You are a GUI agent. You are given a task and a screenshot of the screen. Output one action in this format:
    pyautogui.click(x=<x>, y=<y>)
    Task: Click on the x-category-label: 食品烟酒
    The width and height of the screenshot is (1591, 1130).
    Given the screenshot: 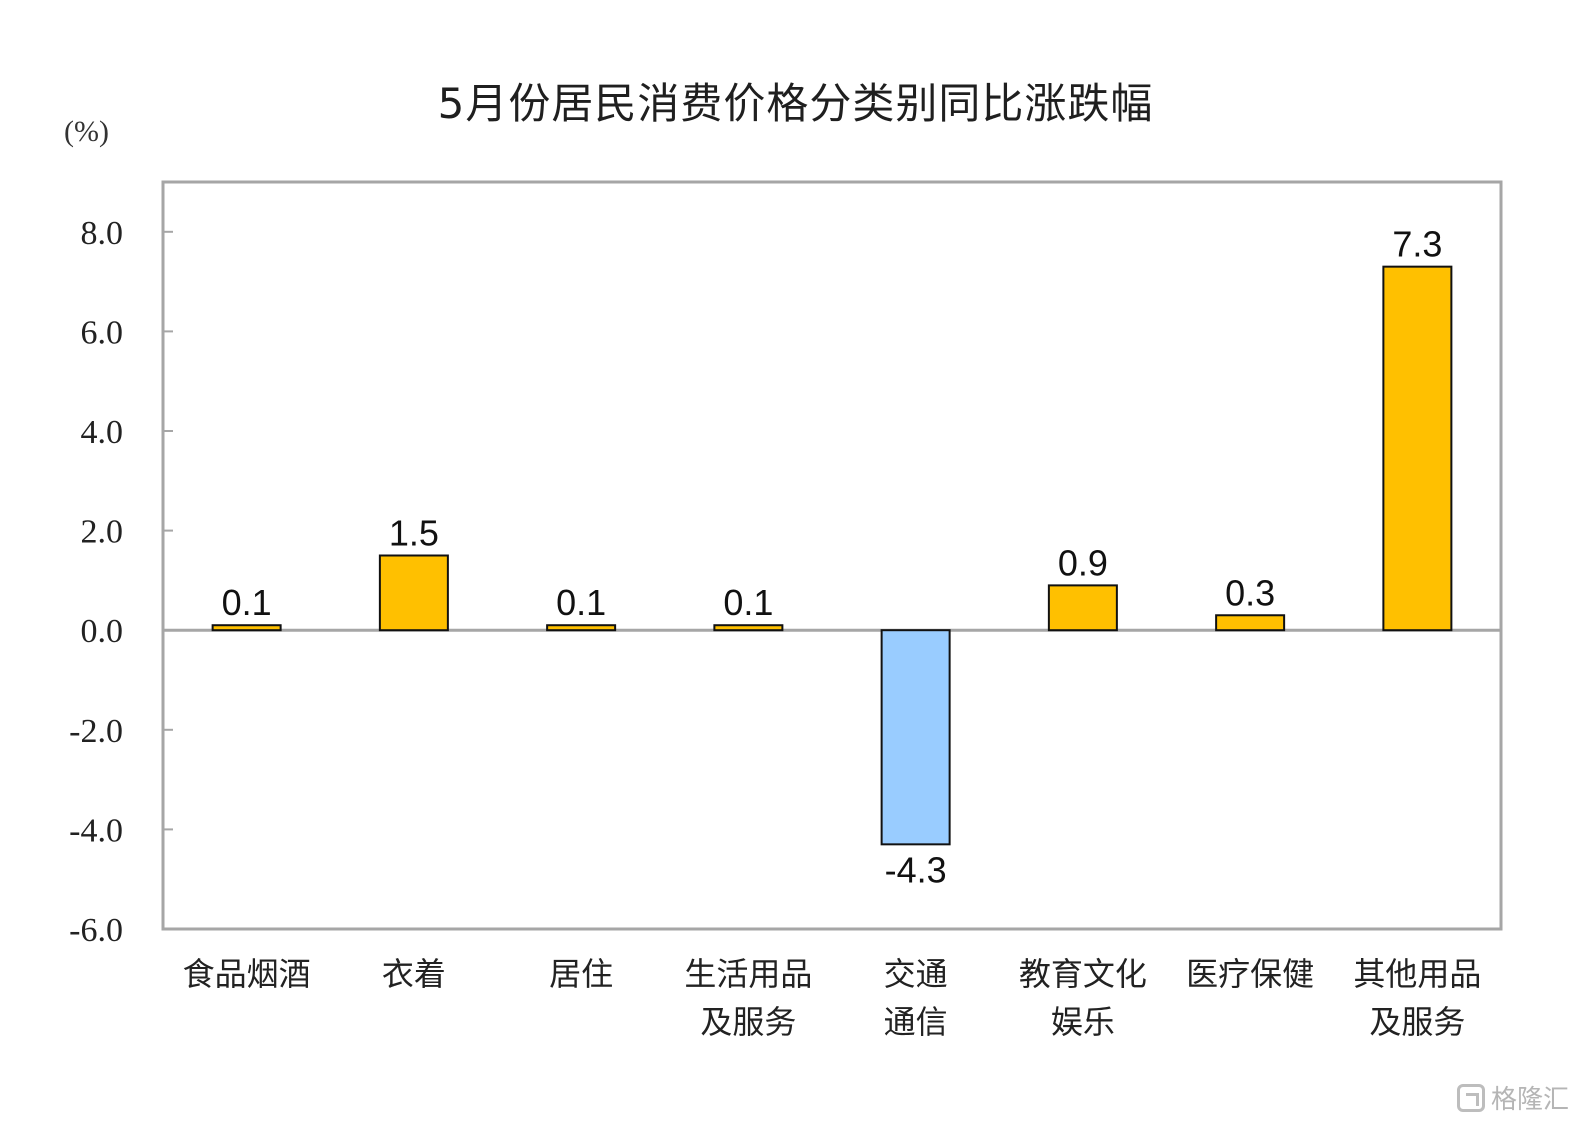 What is the action you would take?
    pyautogui.click(x=247, y=974)
    